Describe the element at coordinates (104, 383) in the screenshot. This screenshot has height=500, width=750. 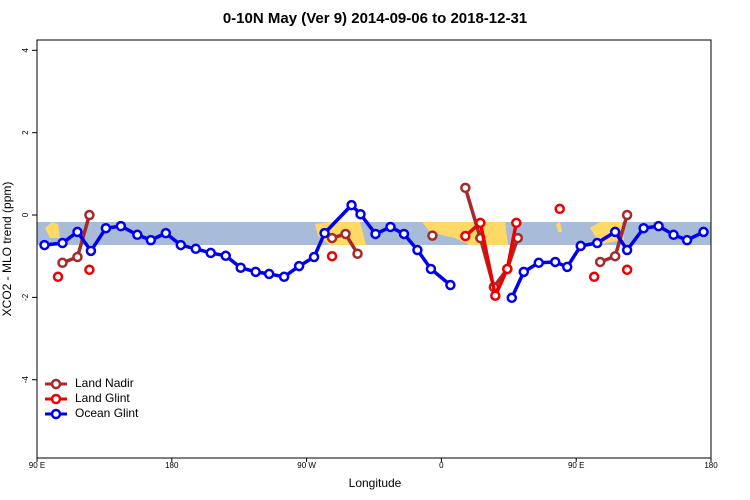
I see `legend-label: Land Nadir` at that location.